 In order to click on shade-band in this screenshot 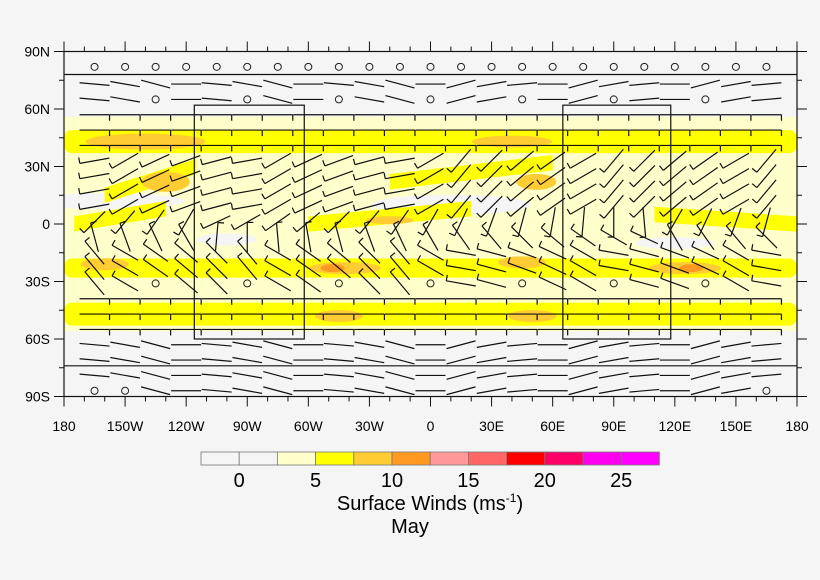, I will do `click(471, 172)`.